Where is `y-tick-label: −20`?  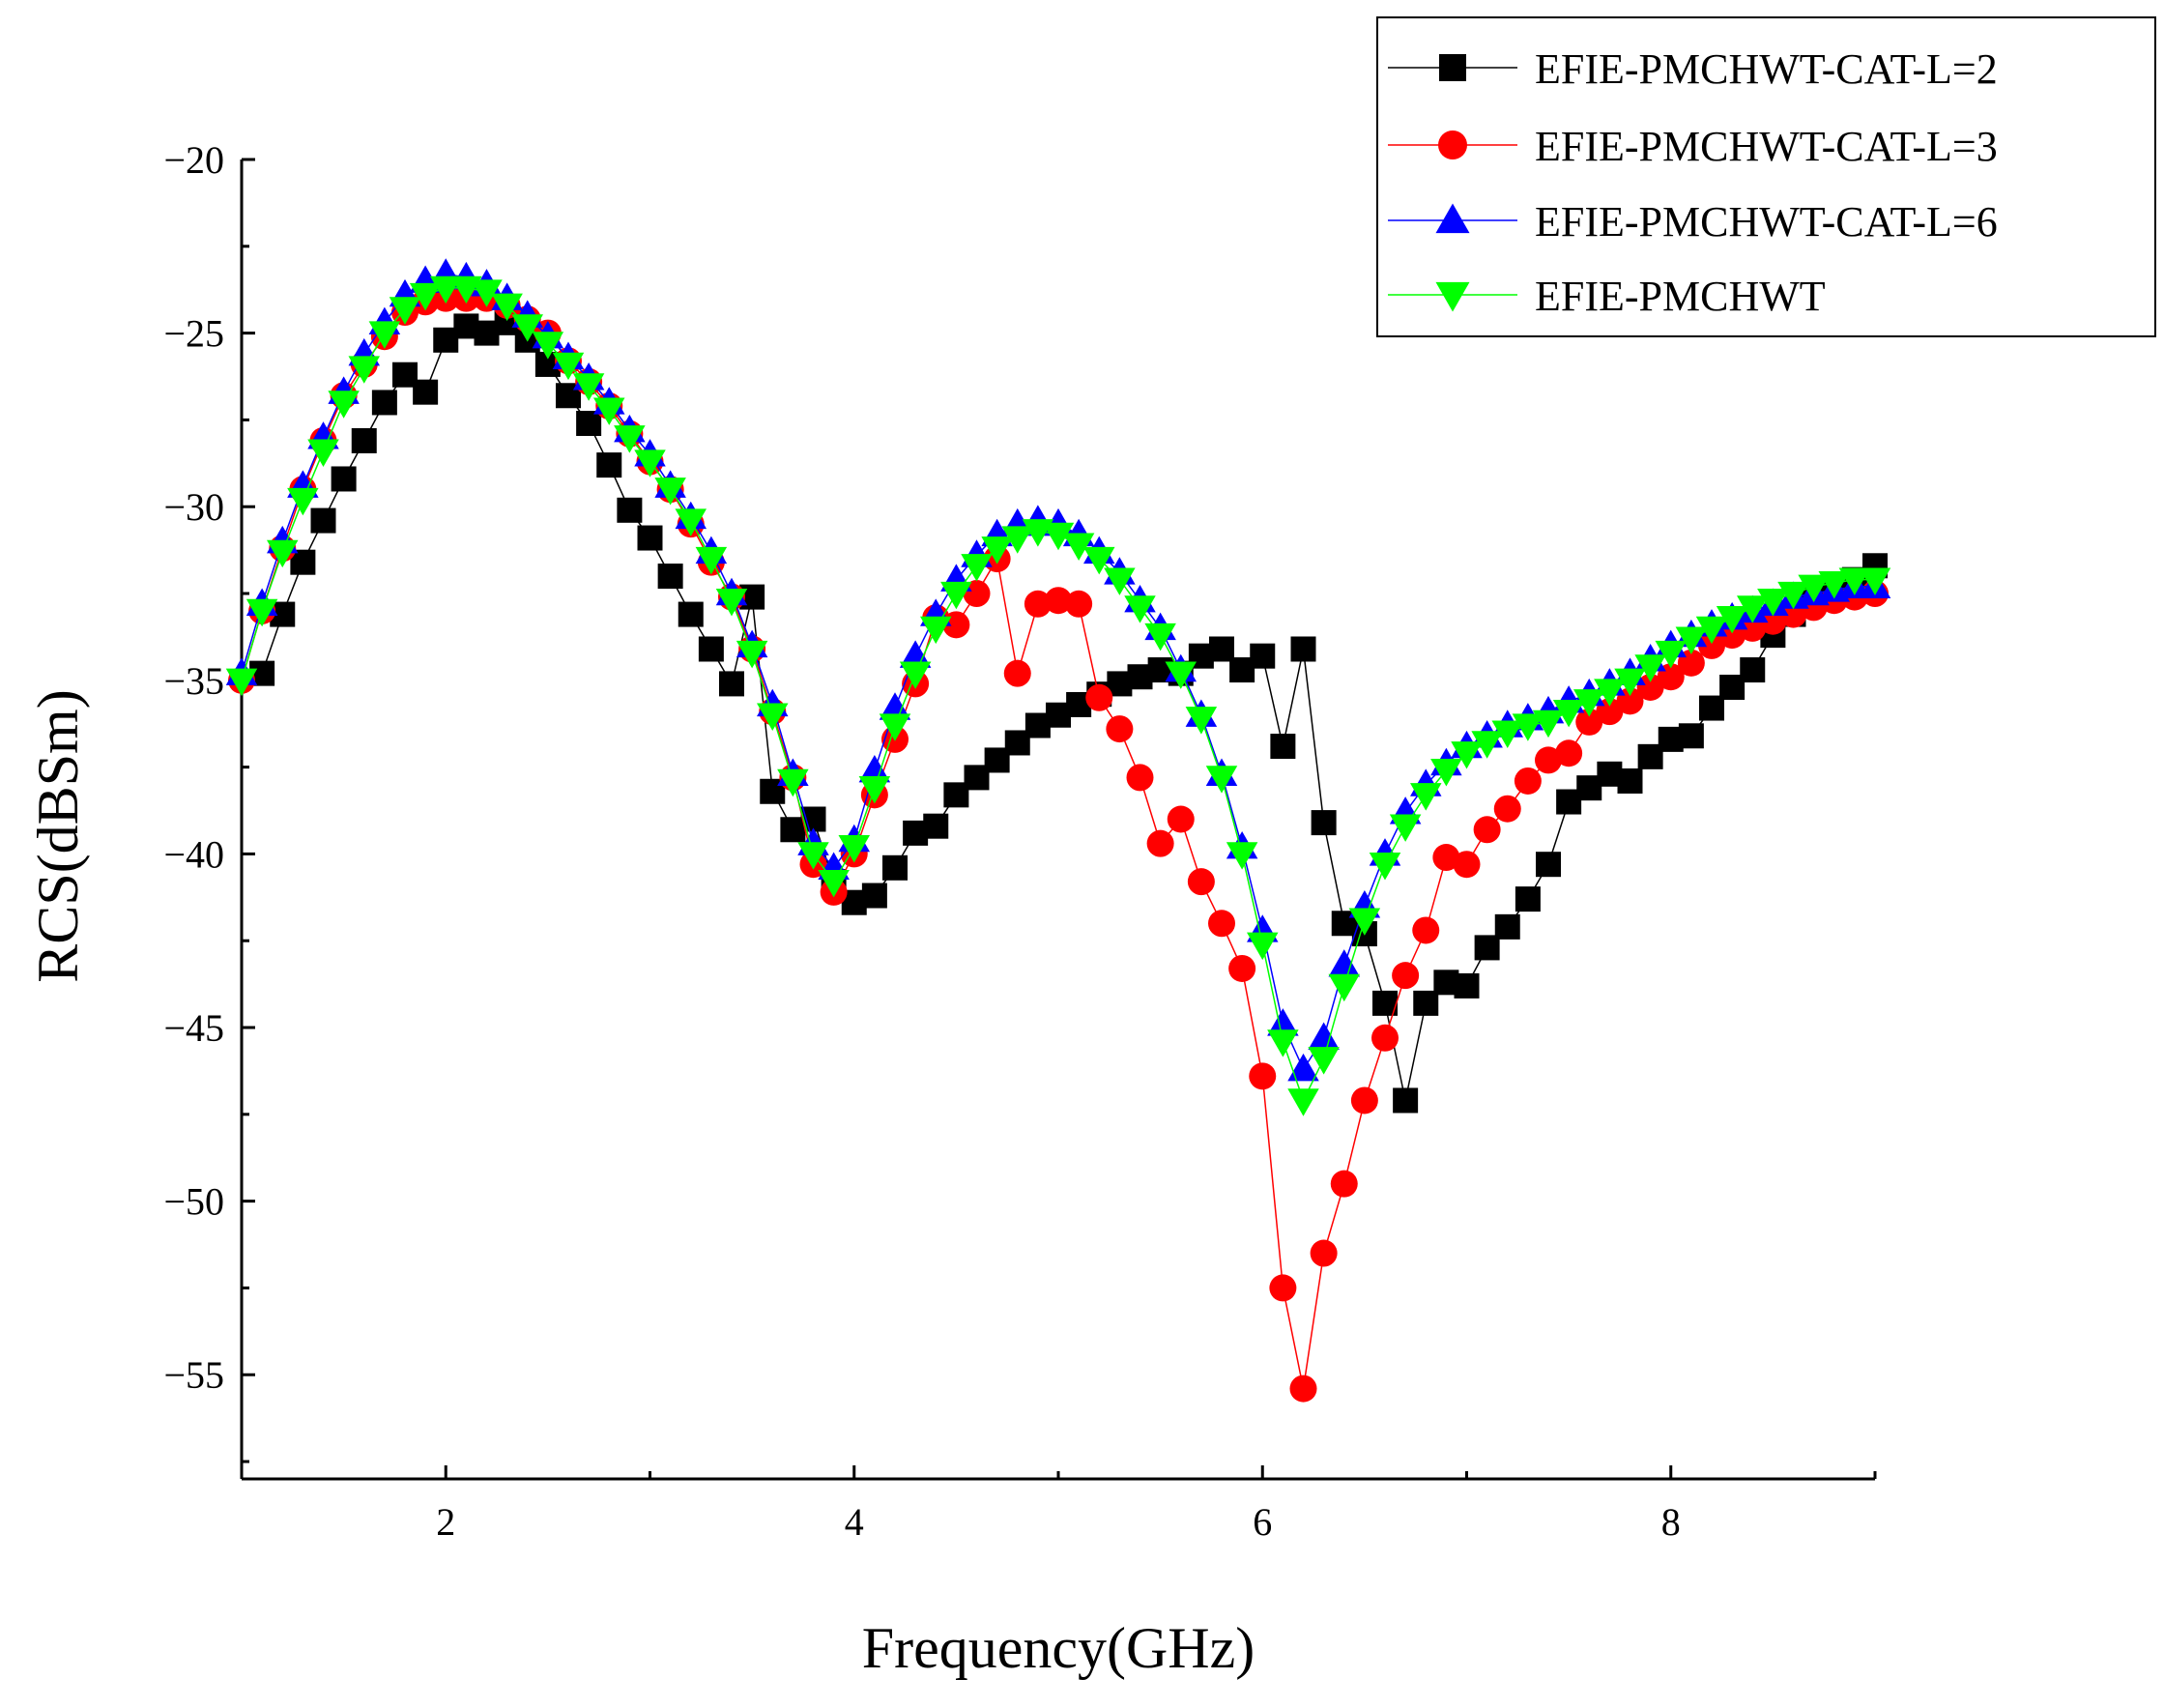
y-tick-label: −20 is located at coordinates (194, 160).